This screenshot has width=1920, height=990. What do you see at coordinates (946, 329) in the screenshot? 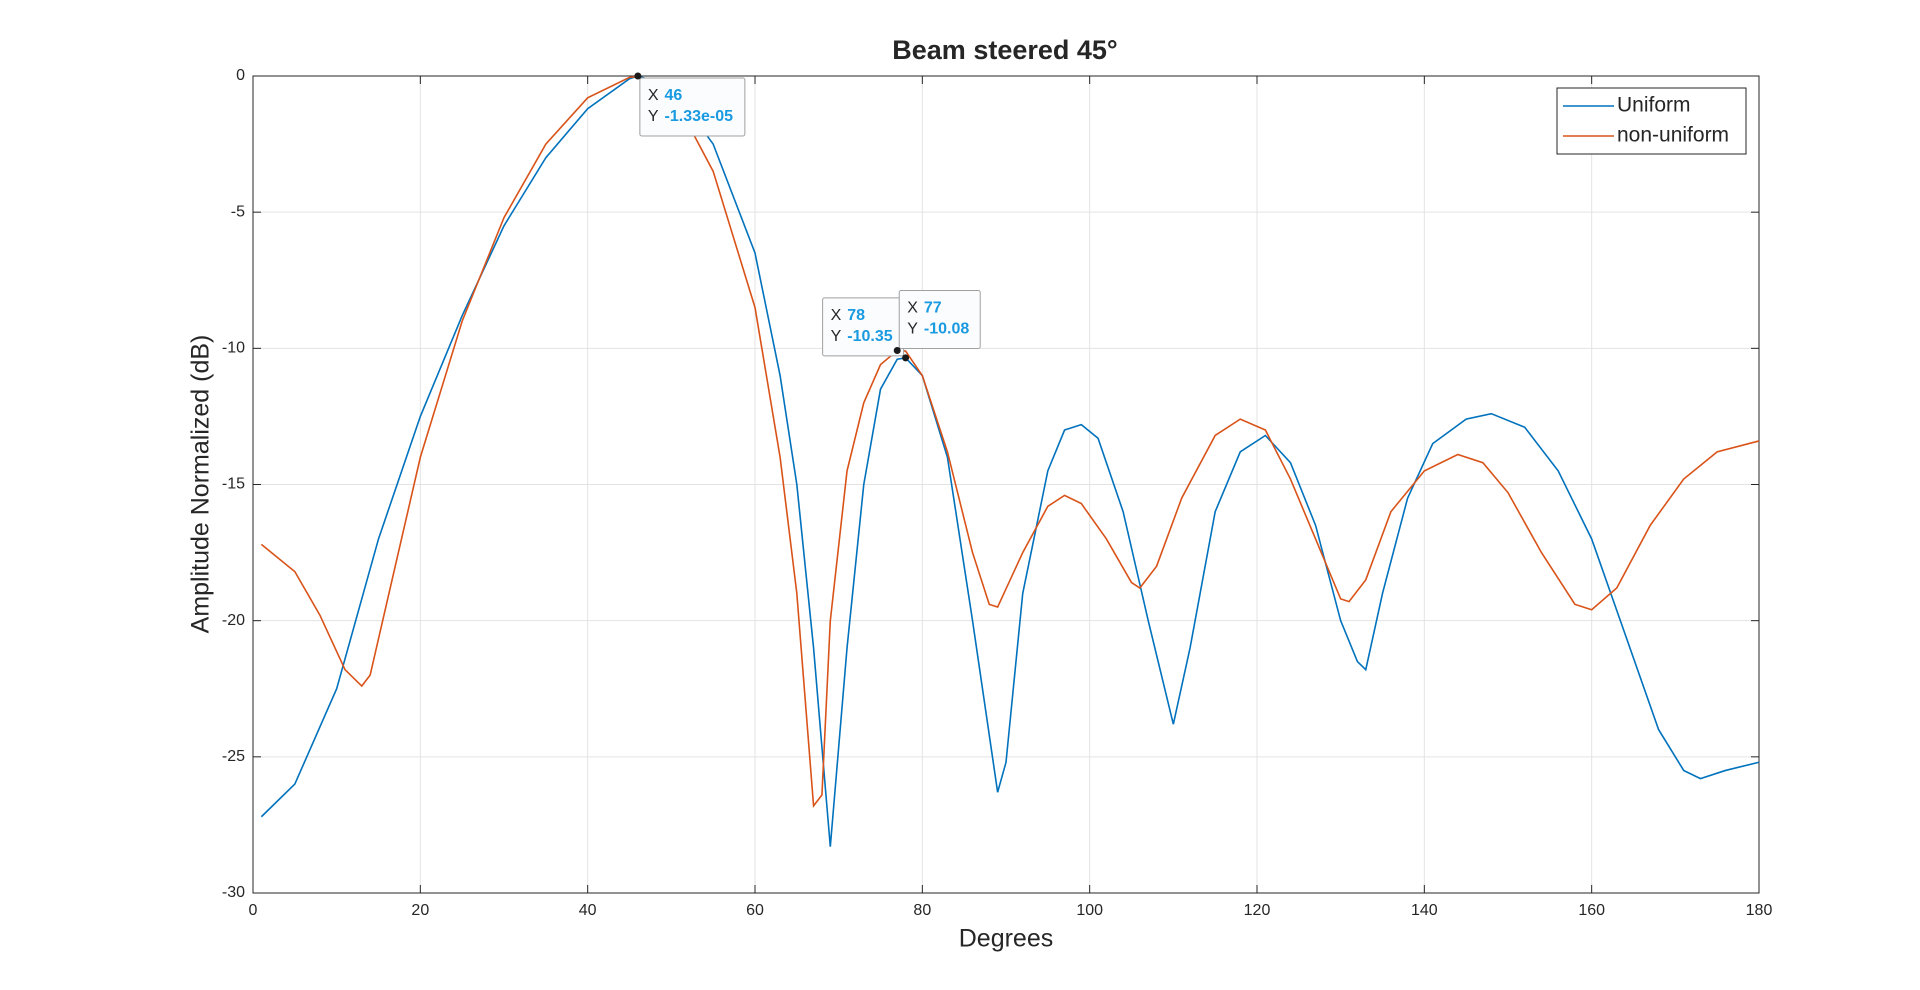
I see `datatip-value: -10.08` at bounding box center [946, 329].